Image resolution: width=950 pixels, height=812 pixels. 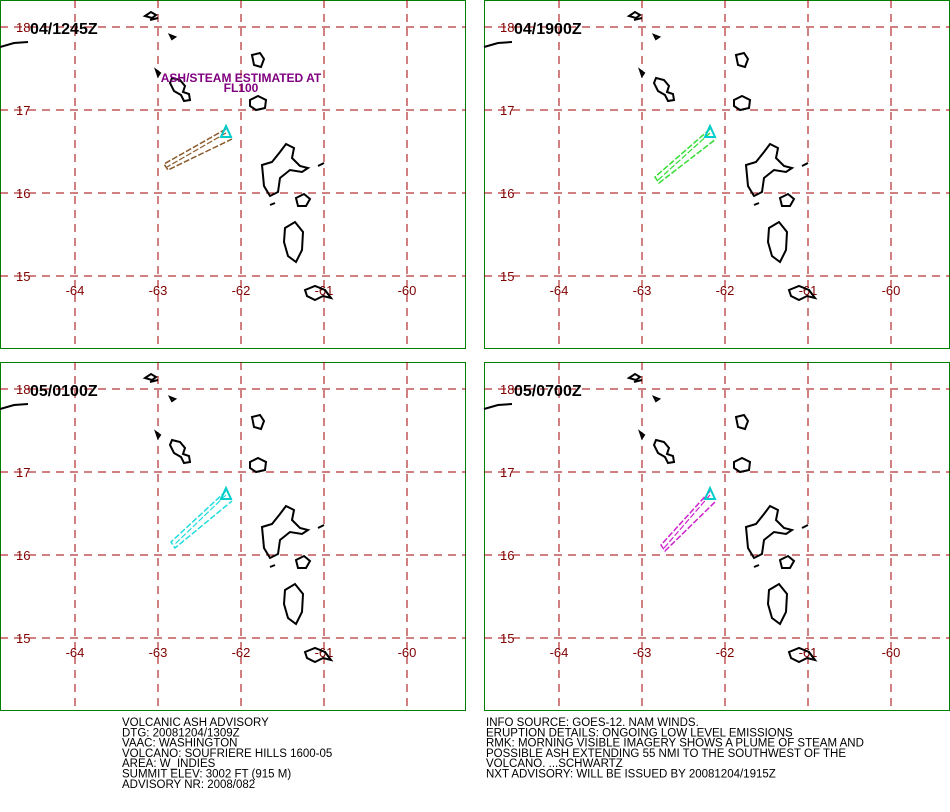 I want to click on valid-time: 05/0100Z, so click(x=64, y=391).